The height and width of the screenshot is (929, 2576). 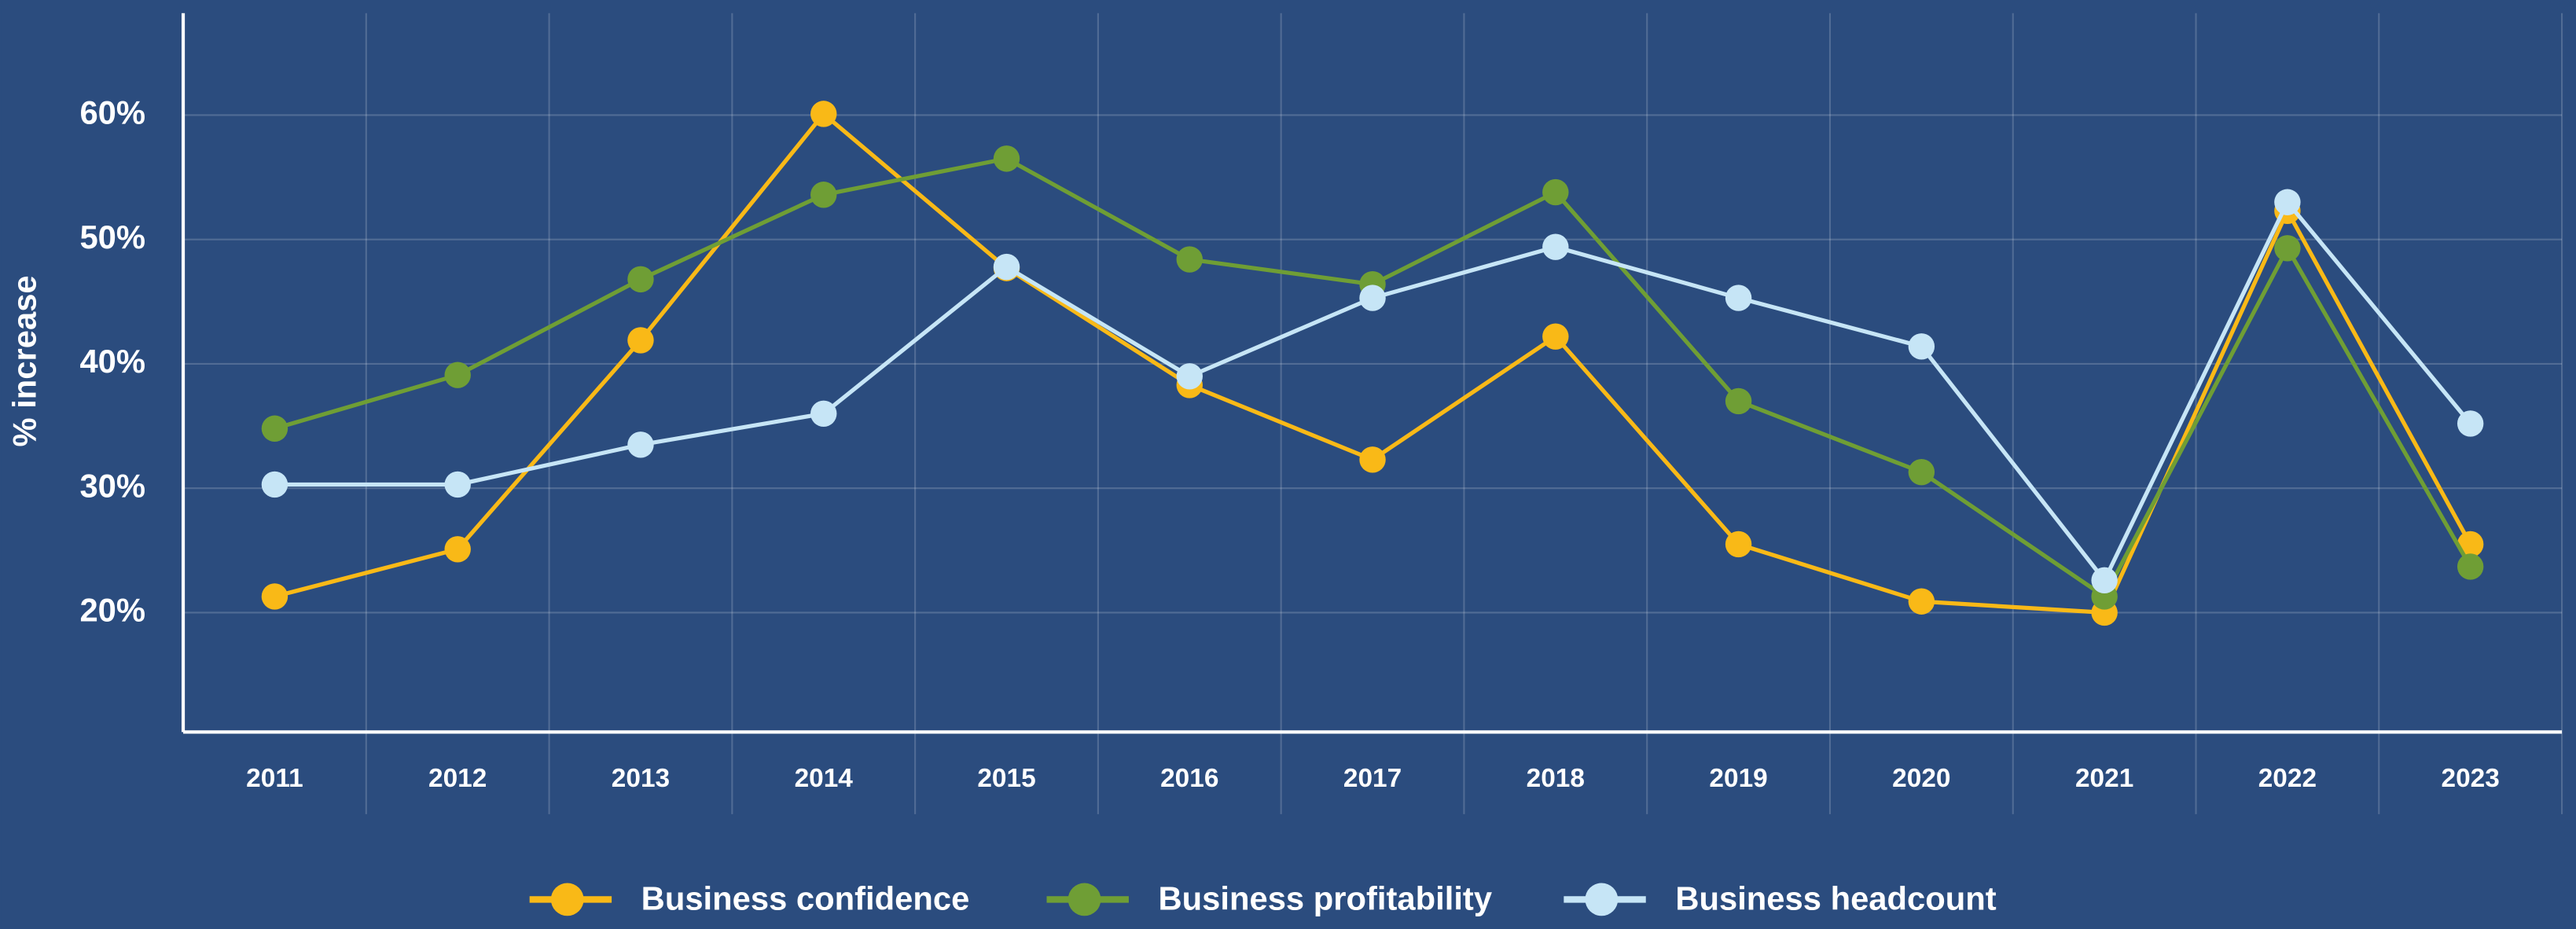 What do you see at coordinates (1738, 778) in the screenshot?
I see `x-tick-label: 2019` at bounding box center [1738, 778].